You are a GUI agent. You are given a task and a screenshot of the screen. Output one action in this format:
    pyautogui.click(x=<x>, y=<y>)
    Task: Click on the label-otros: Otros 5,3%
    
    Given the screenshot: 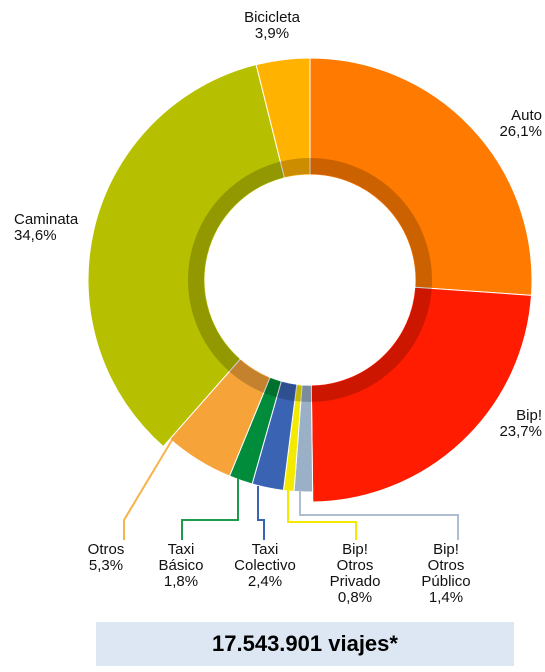 What is the action you would take?
    pyautogui.click(x=106, y=558)
    